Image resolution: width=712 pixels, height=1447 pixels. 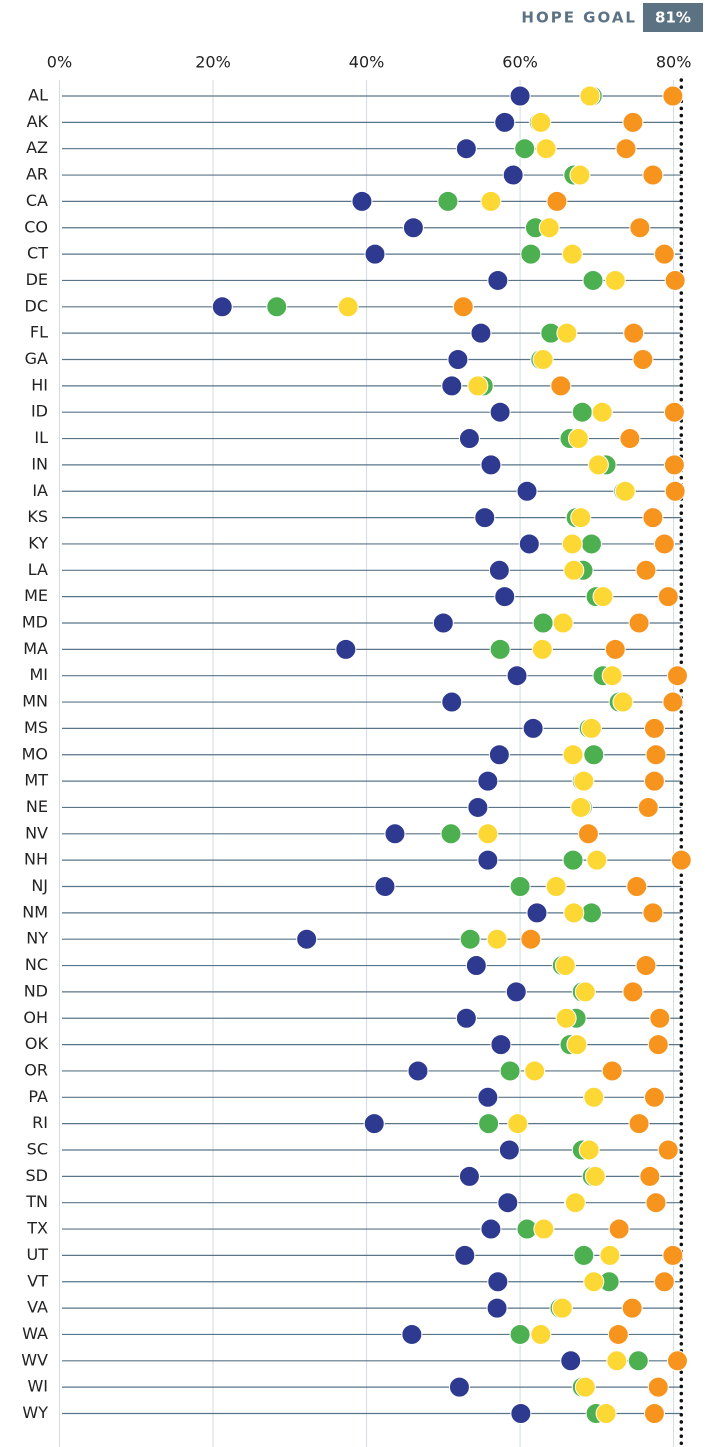 What do you see at coordinates (35, 1412) in the screenshot?
I see `category-label: WY` at bounding box center [35, 1412].